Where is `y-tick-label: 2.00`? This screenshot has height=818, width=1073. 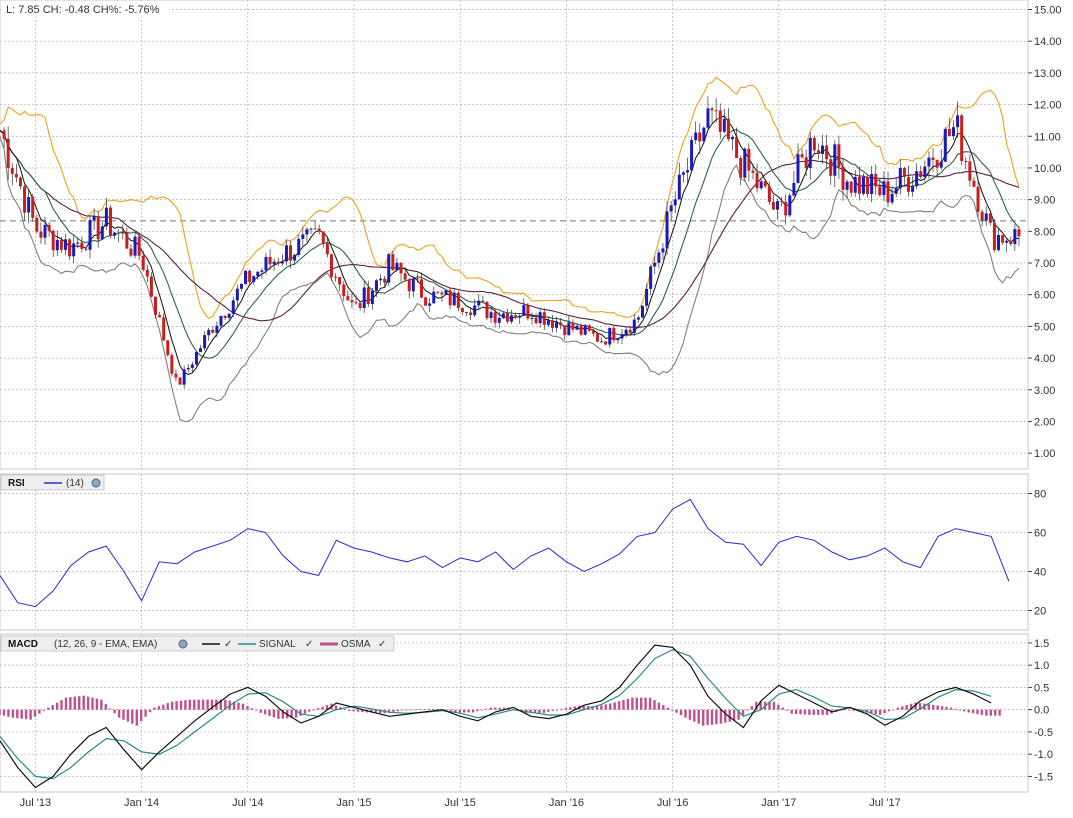
y-tick-label: 2.00 is located at coordinates (1044, 422).